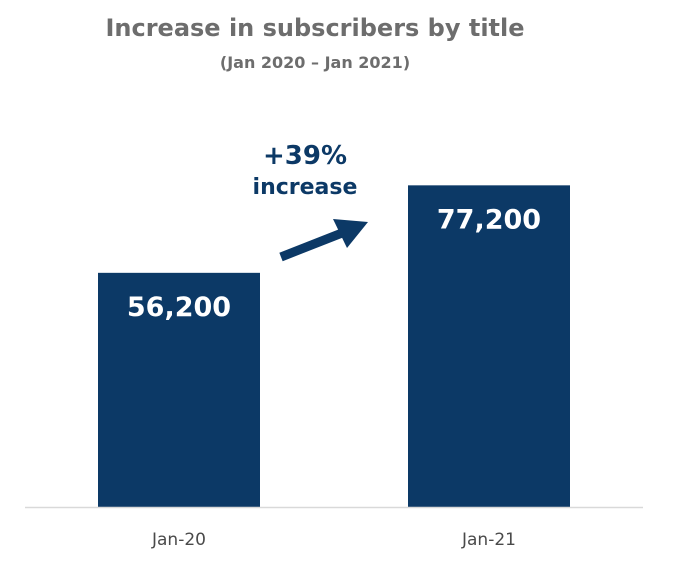  Describe the element at coordinates (178, 540) in the screenshot. I see `x-tick-label: Jan-20` at that location.